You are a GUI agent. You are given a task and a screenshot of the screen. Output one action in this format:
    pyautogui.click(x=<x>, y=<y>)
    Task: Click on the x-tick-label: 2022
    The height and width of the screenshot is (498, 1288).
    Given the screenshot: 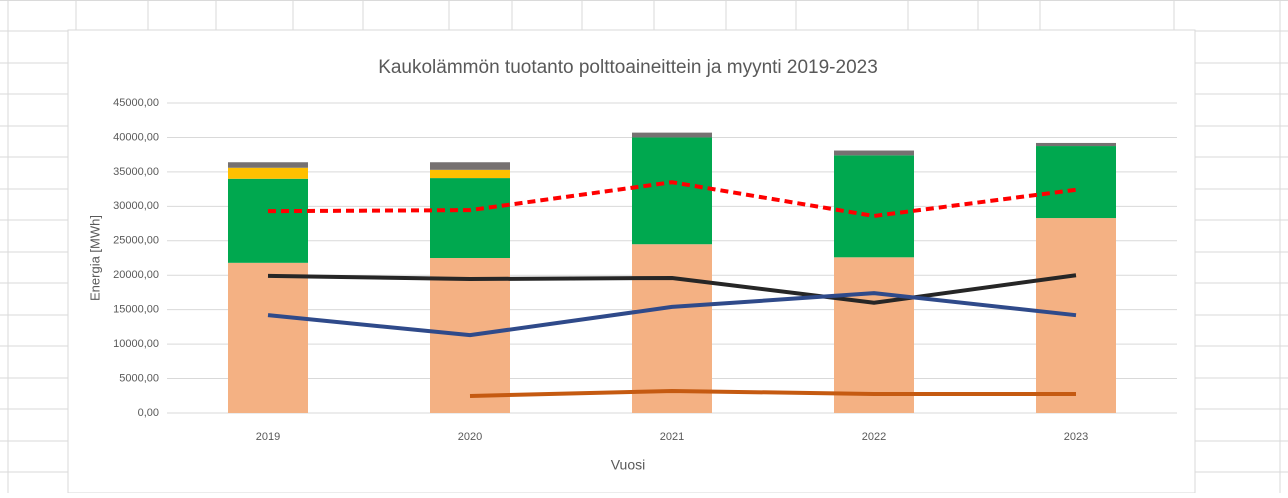 What is the action you would take?
    pyautogui.click(x=874, y=437)
    